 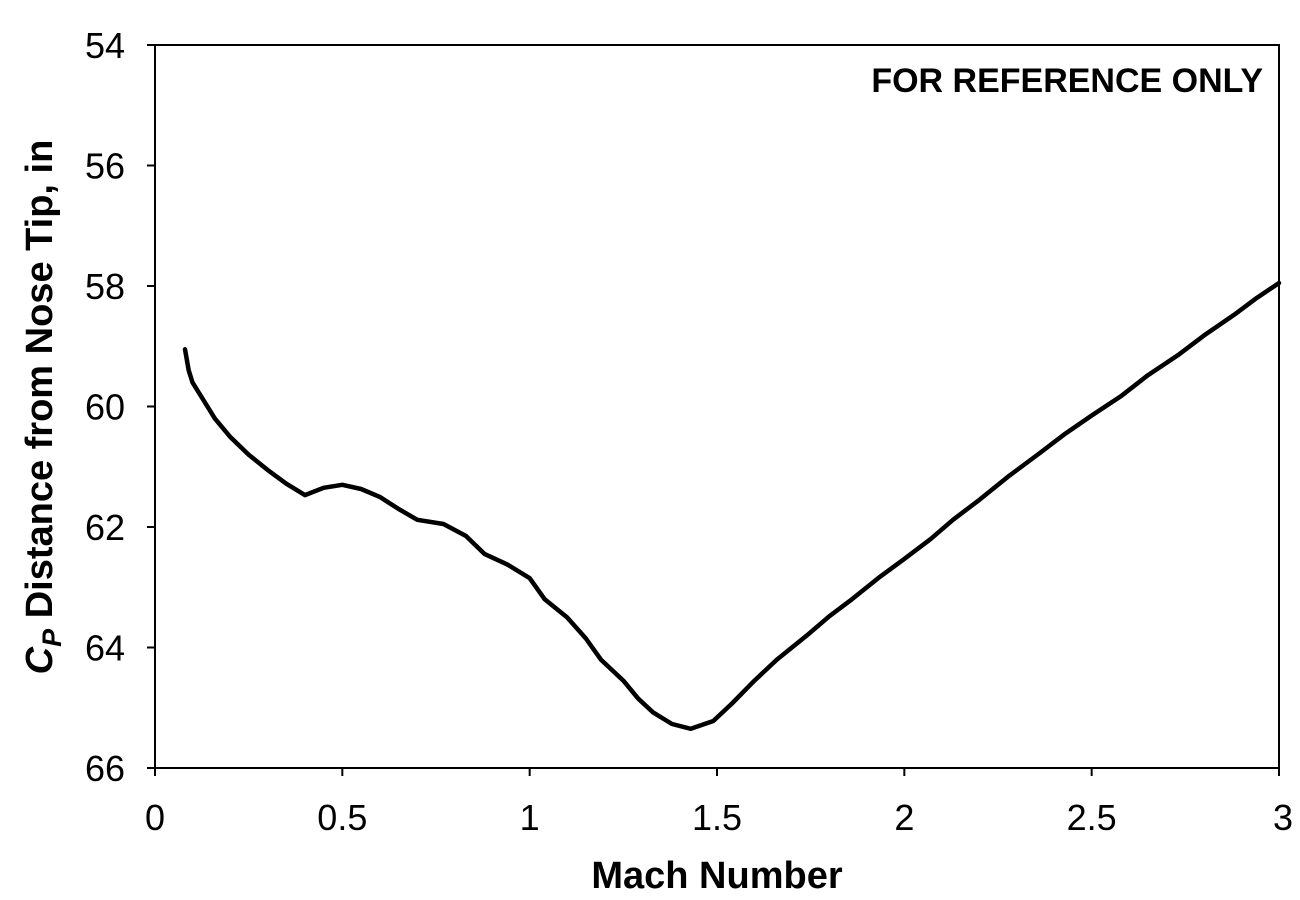 I want to click on y-tick-label: 66, so click(x=105, y=768).